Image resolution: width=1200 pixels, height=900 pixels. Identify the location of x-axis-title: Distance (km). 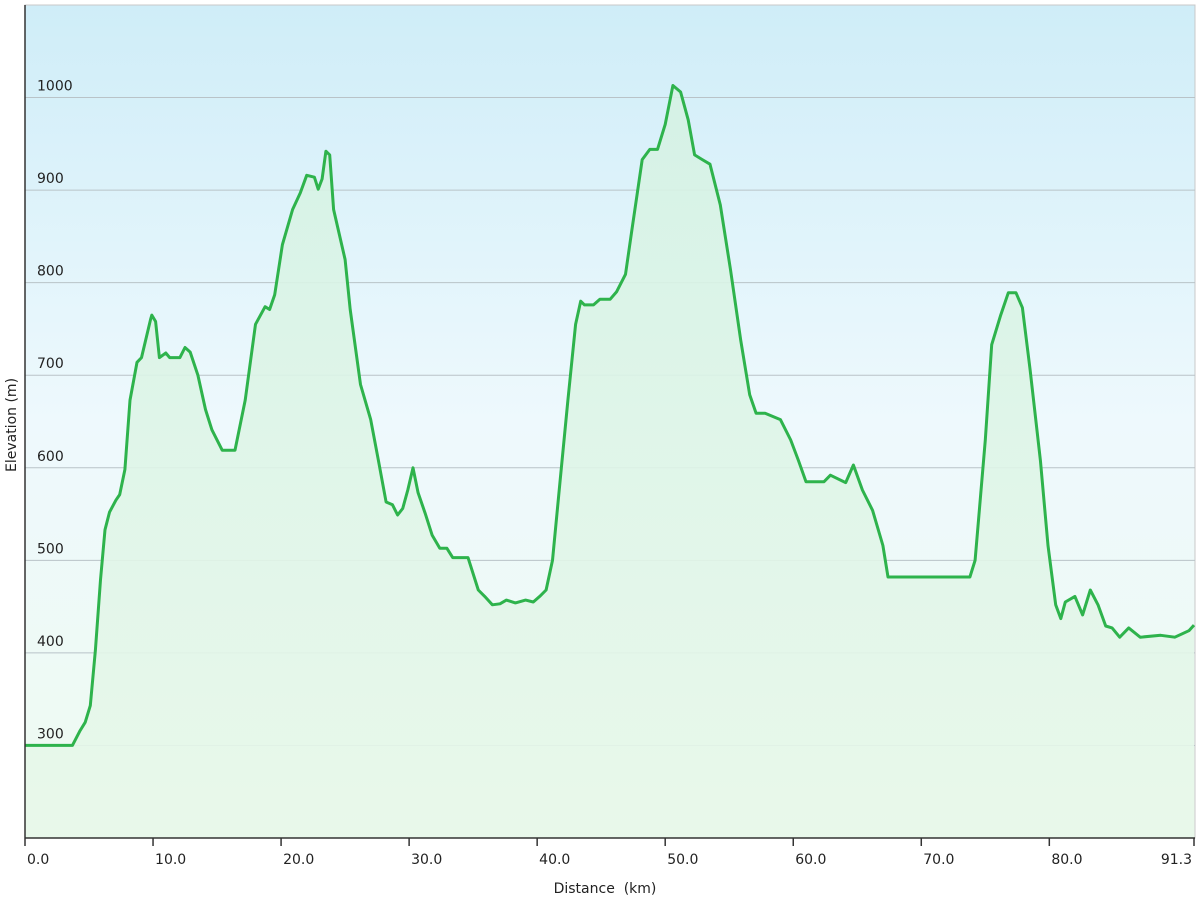
(605, 889).